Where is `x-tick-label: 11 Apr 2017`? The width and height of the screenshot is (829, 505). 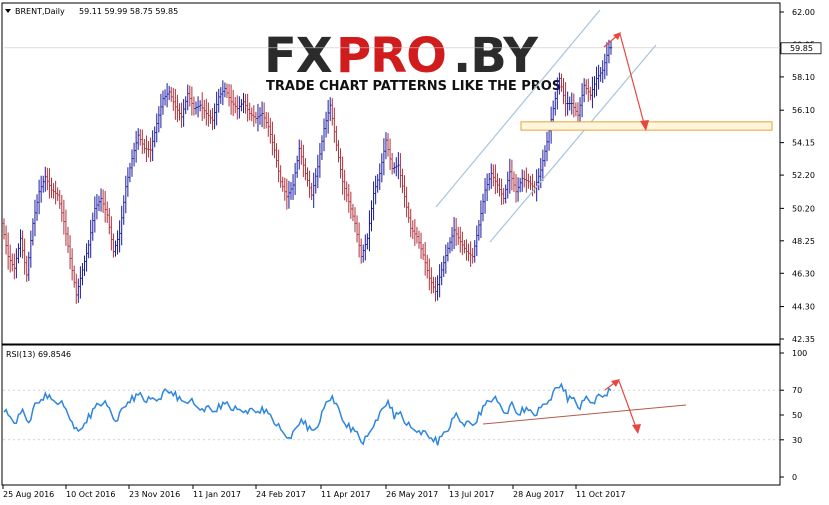
x-tick-label: 11 Apr 2017 is located at coordinates (345, 494).